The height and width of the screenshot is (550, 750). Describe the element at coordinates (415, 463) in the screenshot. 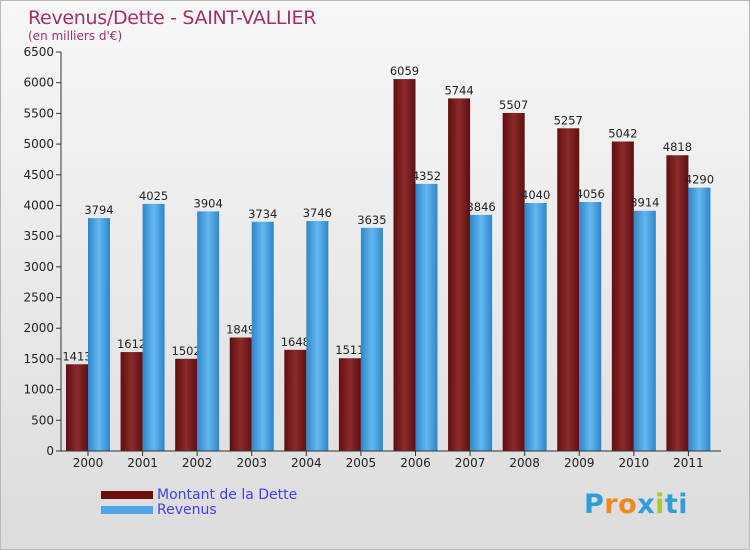

I see `x-tick-label: 2006` at that location.